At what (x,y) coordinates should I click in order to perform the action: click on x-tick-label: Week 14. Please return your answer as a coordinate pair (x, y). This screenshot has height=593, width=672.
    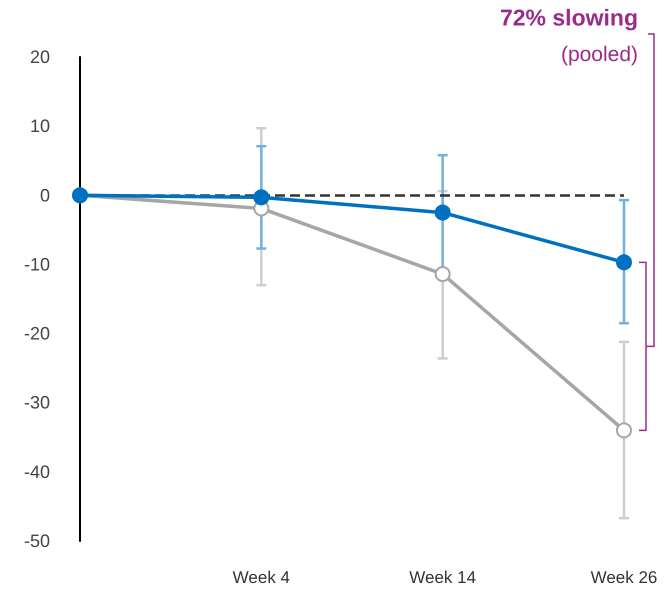
    Looking at the image, I should click on (442, 577).